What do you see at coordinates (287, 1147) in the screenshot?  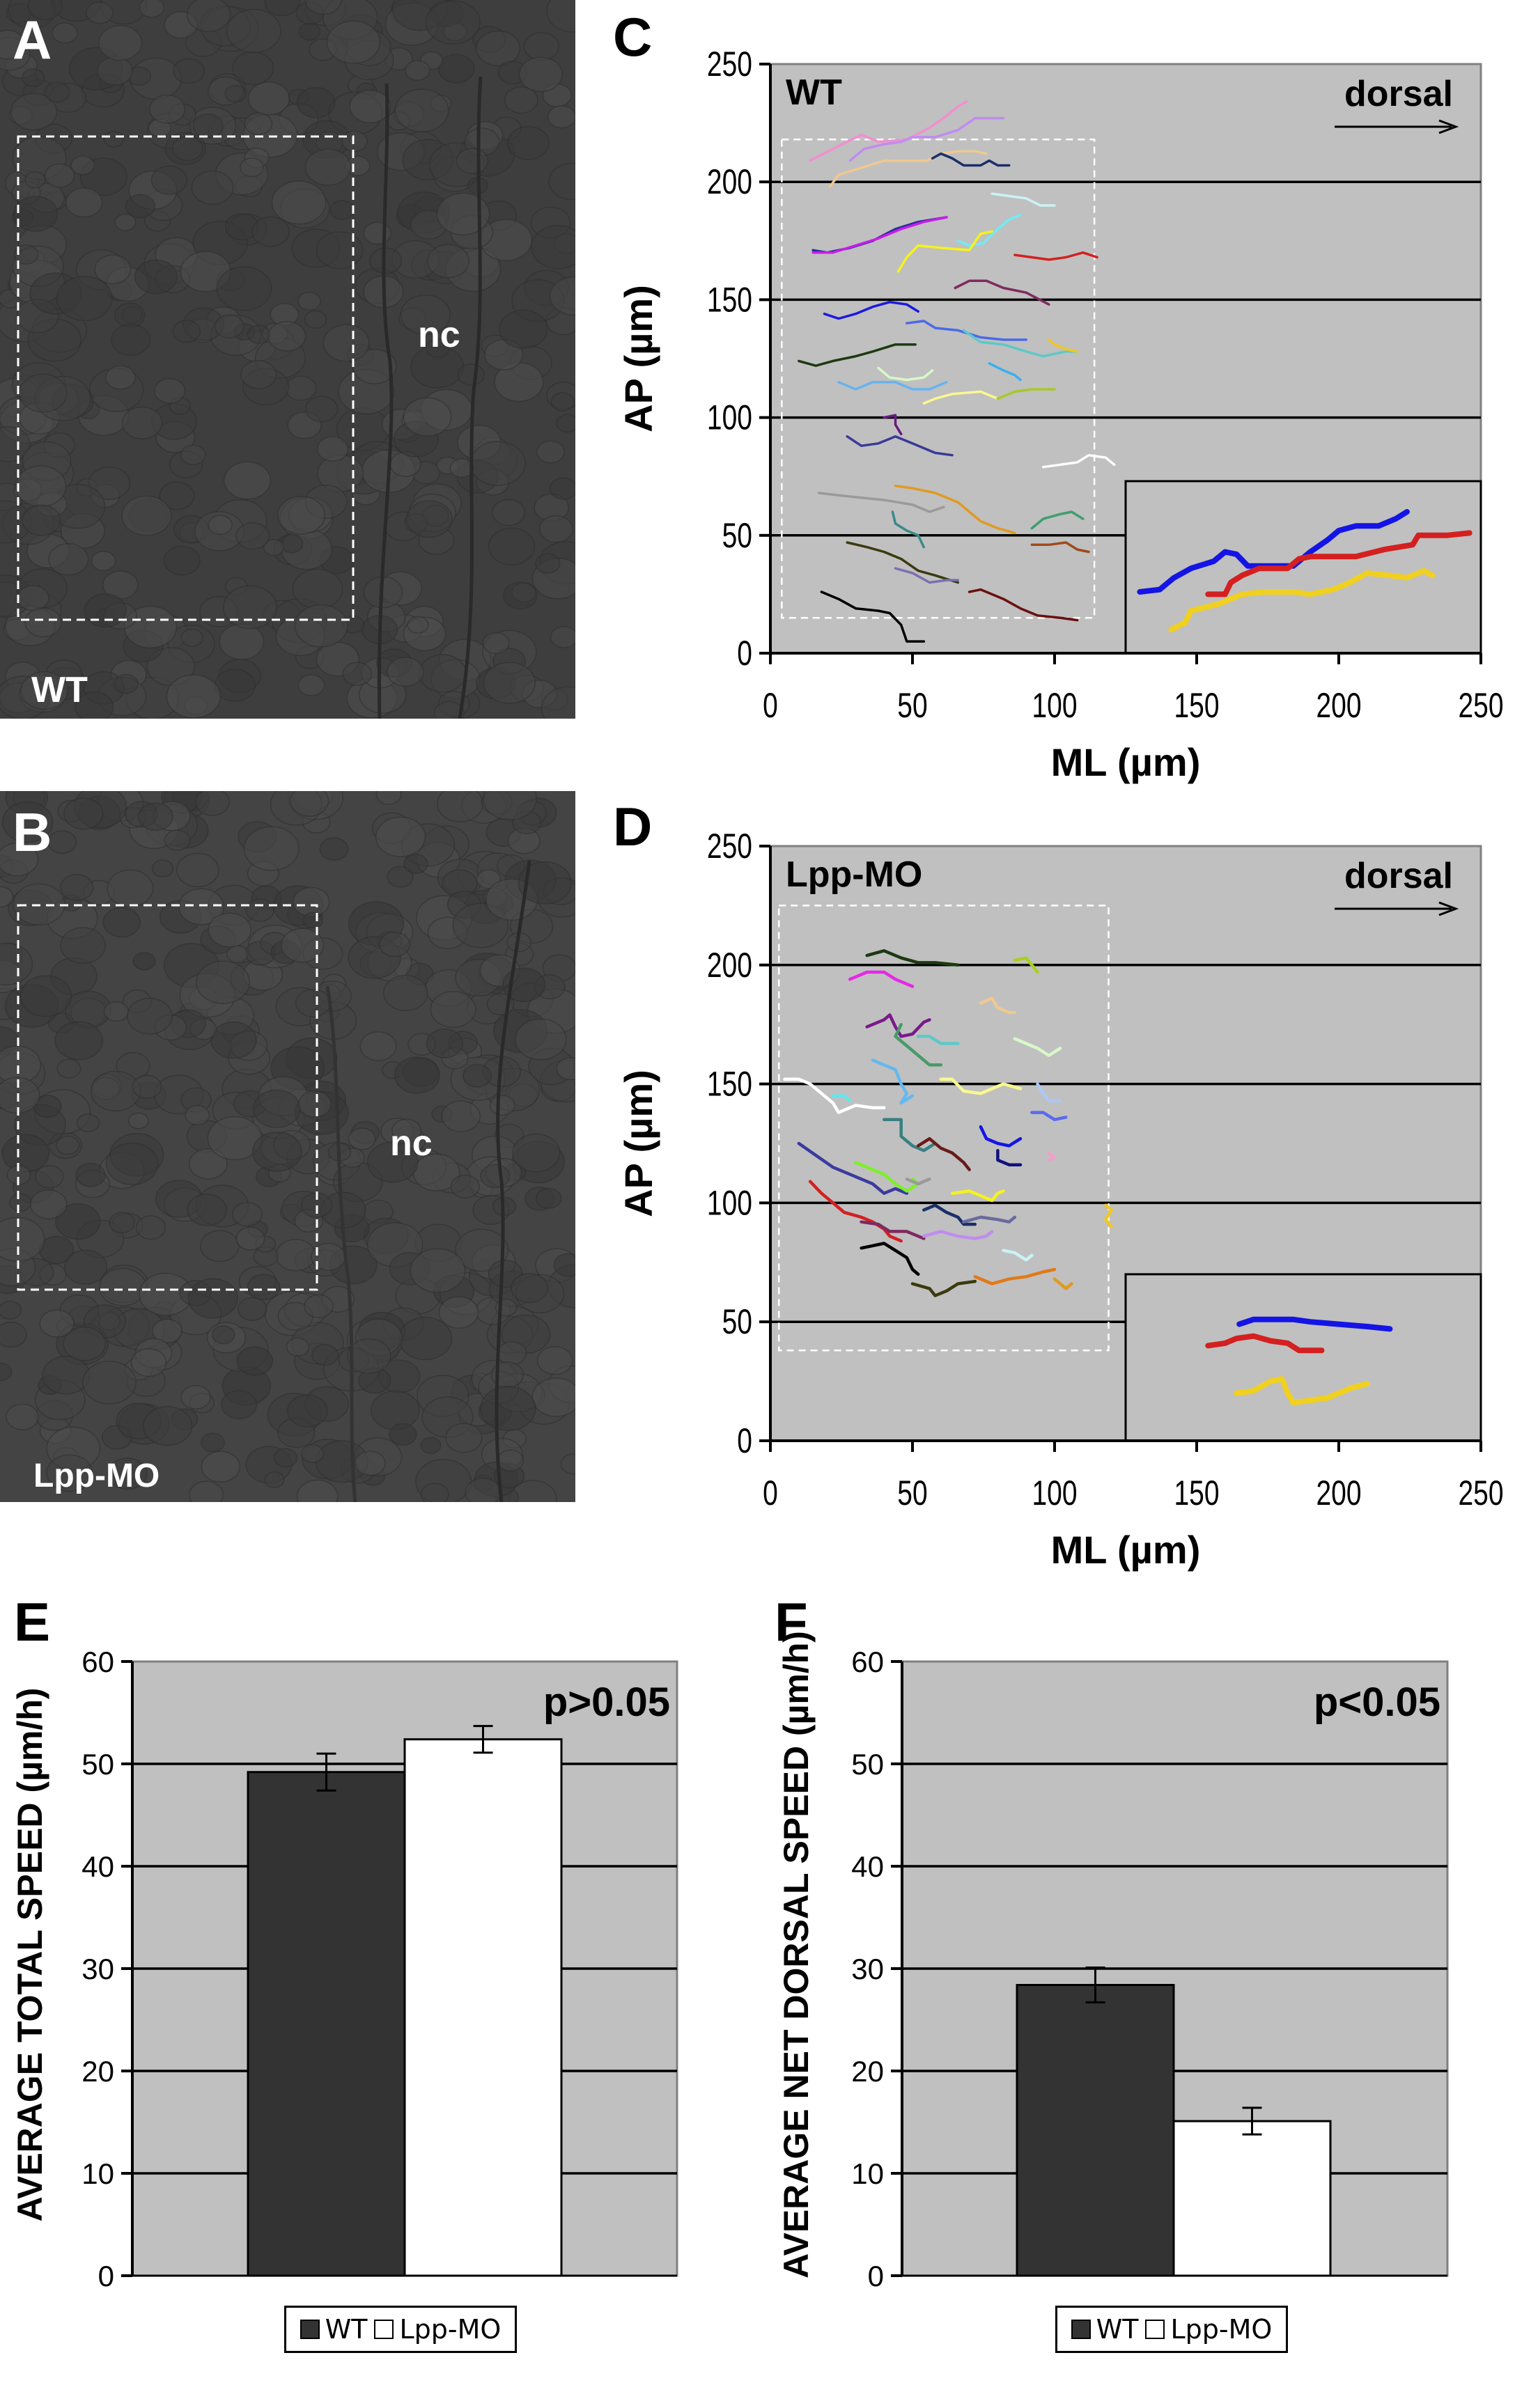 I see `micrograph-lpp-mo-texture` at bounding box center [287, 1147].